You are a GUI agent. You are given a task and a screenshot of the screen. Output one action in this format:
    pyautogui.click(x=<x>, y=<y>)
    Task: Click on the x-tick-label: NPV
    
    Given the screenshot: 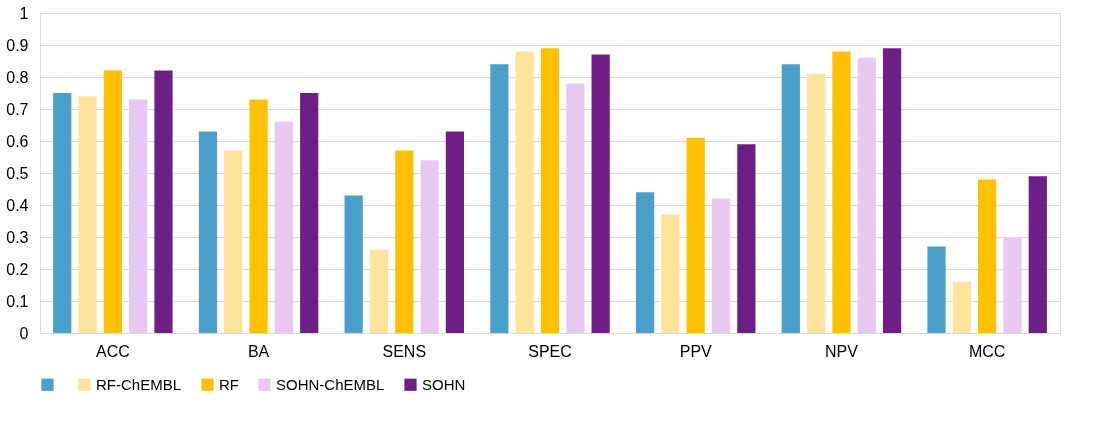 What is the action you would take?
    pyautogui.click(x=841, y=351)
    